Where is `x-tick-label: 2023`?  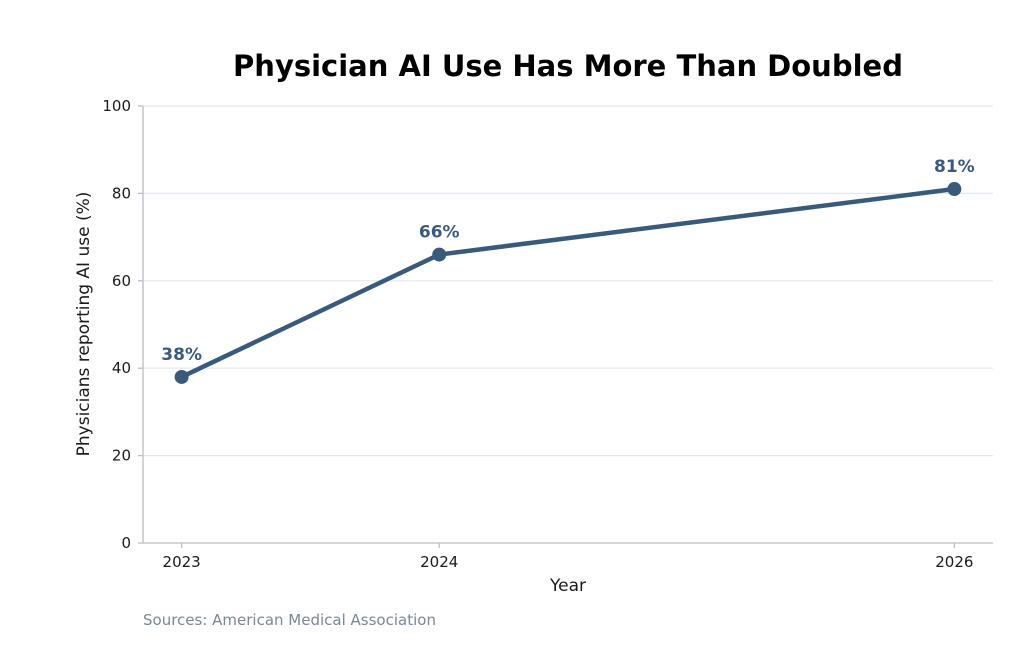
x-tick-label: 2023 is located at coordinates (182, 562).